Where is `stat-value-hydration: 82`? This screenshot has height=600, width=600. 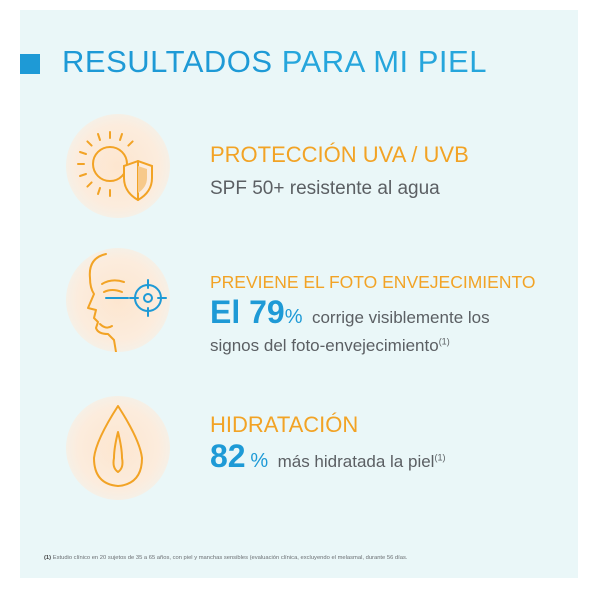 stat-value-hydration: 82 is located at coordinates (228, 456).